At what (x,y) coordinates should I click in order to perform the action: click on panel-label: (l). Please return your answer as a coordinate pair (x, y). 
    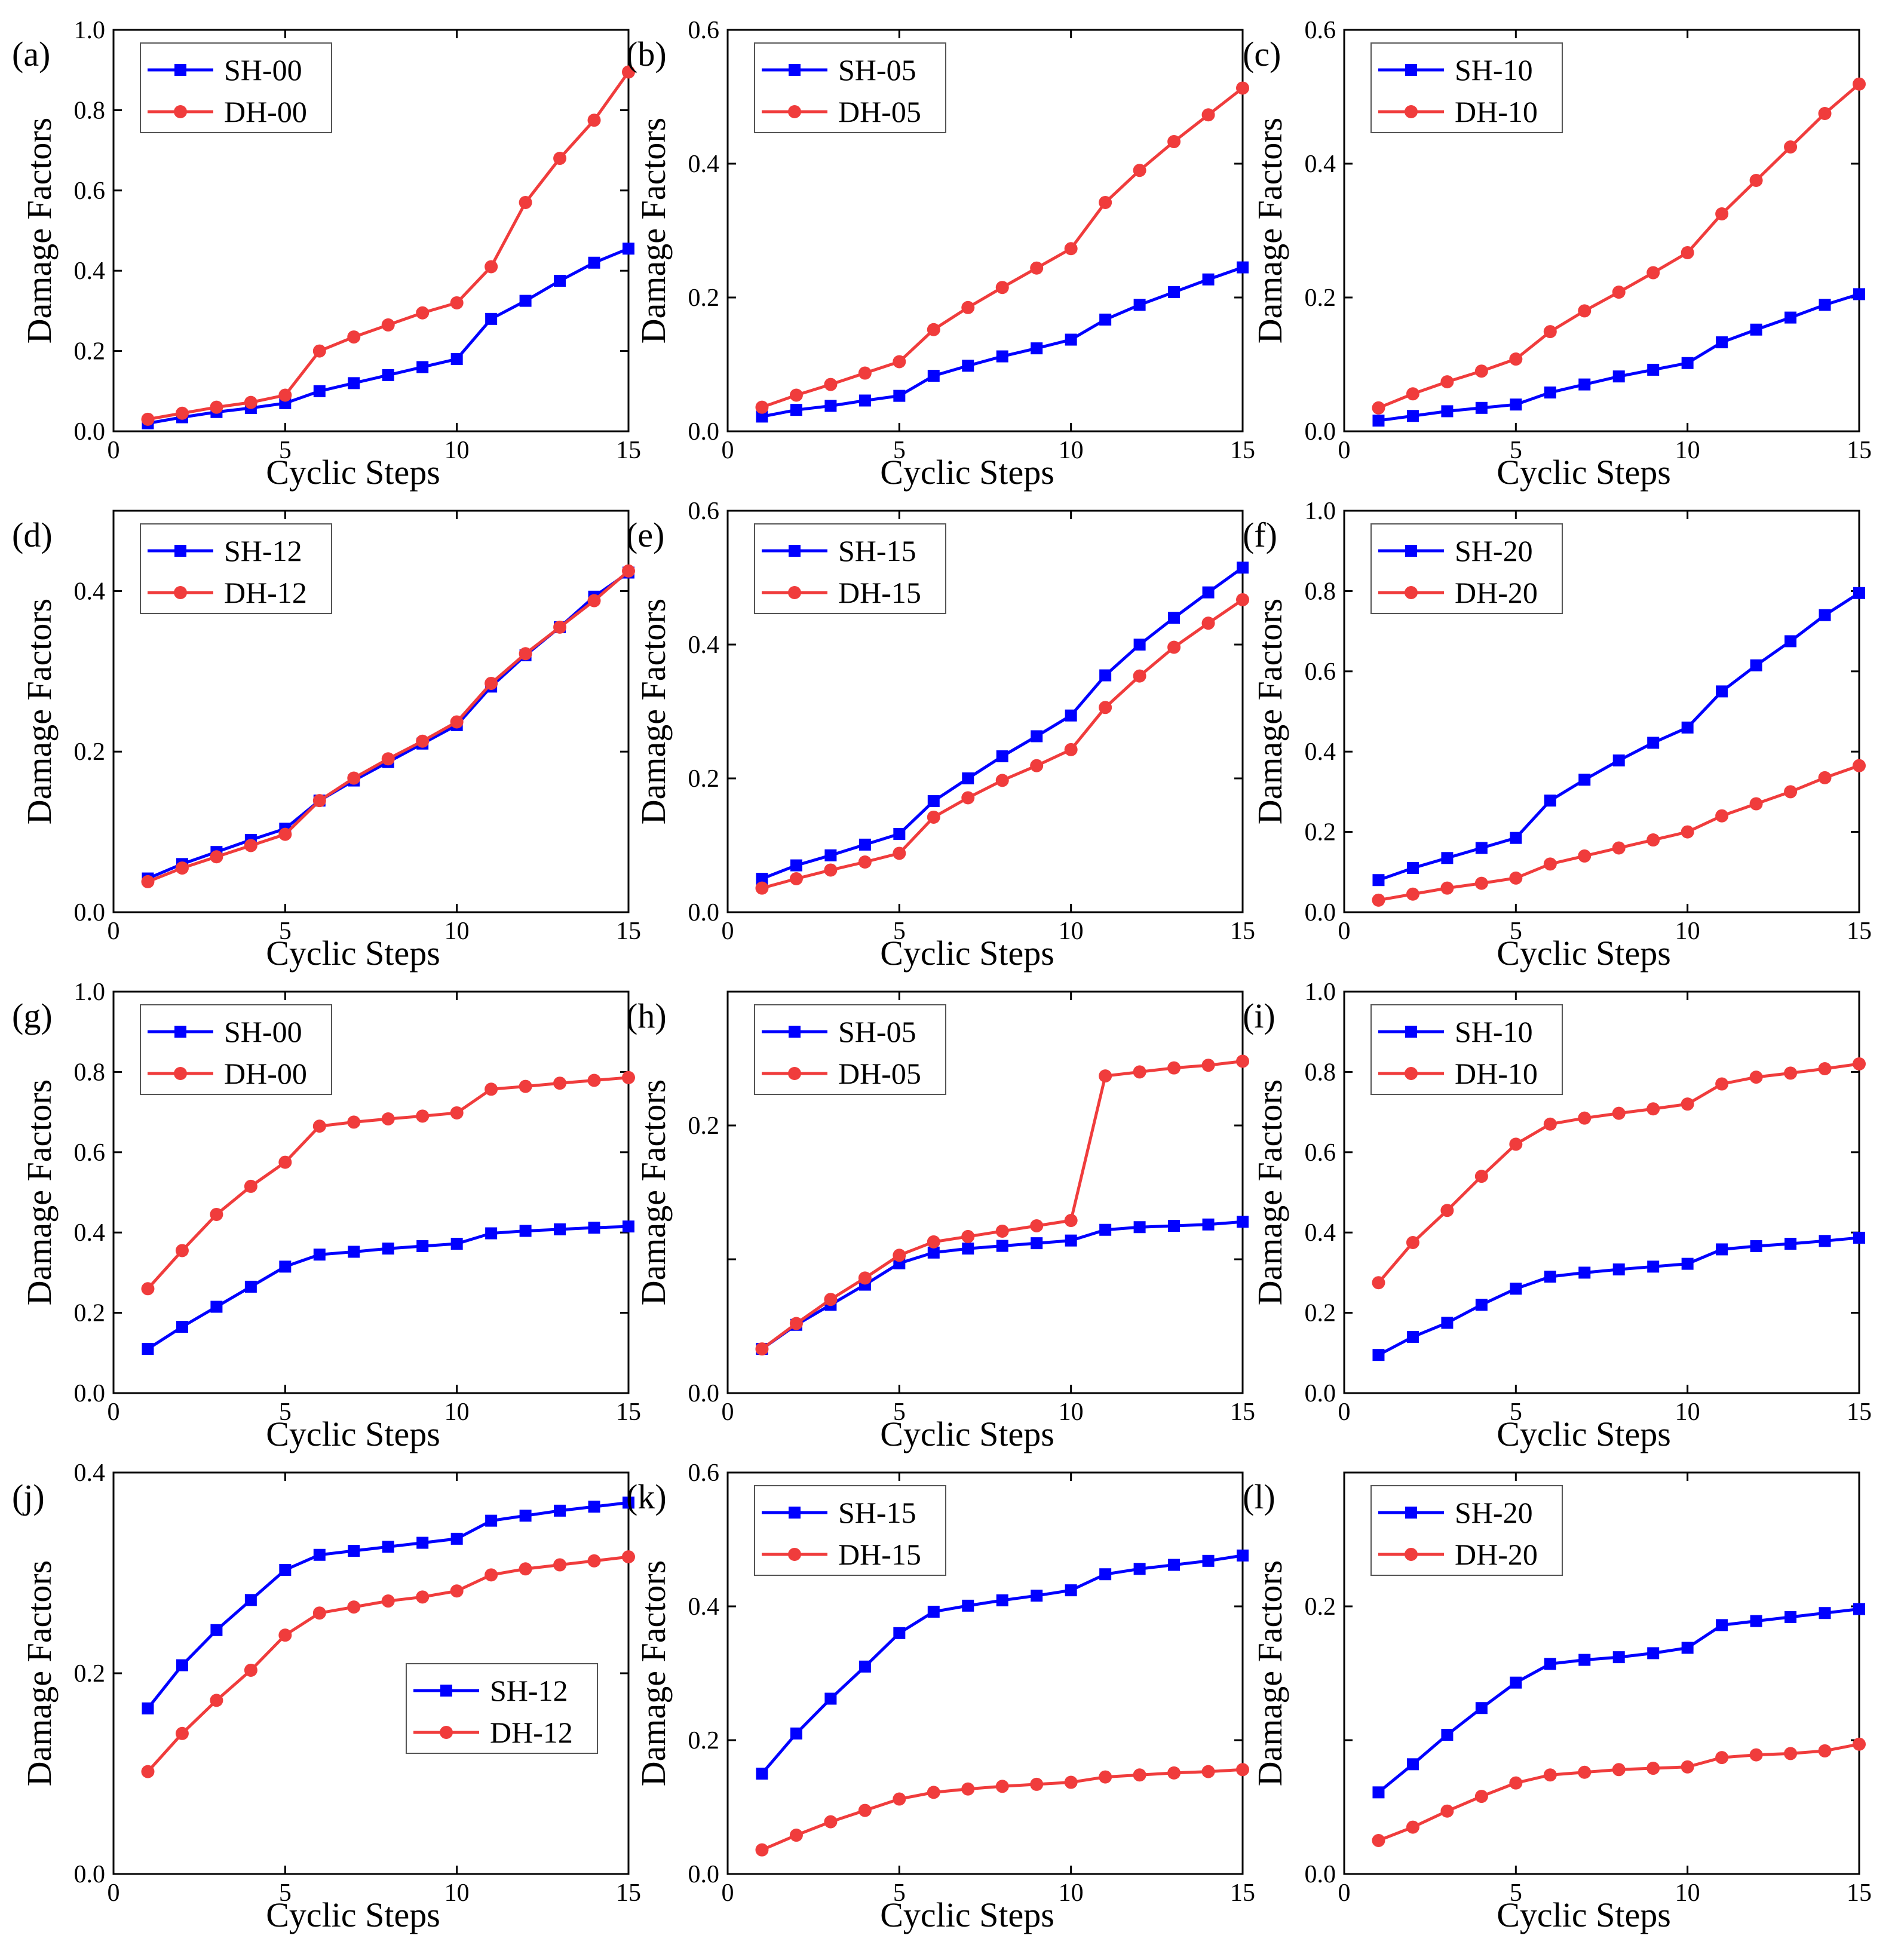
    Looking at the image, I should click on (1259, 1496).